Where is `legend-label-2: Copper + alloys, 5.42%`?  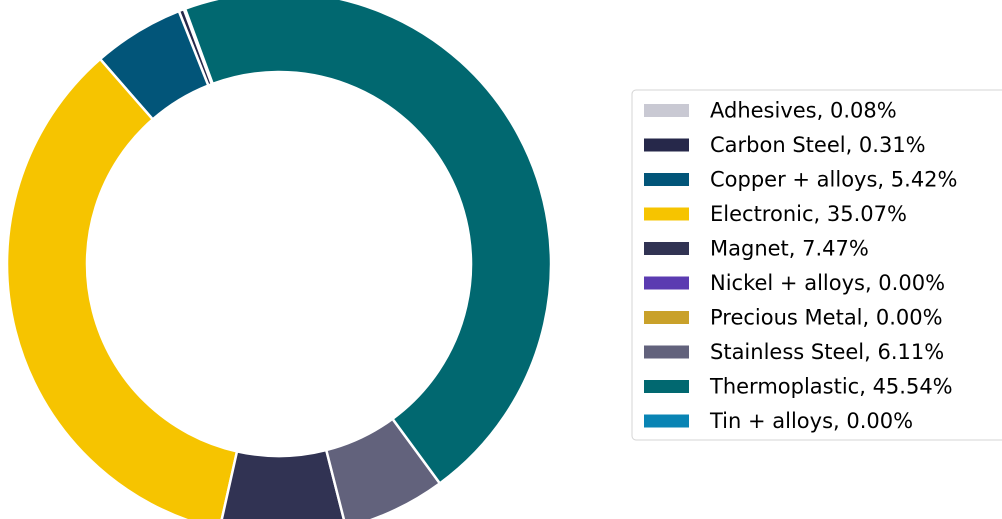
legend-label-2: Copper + alloys, 5.42% is located at coordinates (834, 180).